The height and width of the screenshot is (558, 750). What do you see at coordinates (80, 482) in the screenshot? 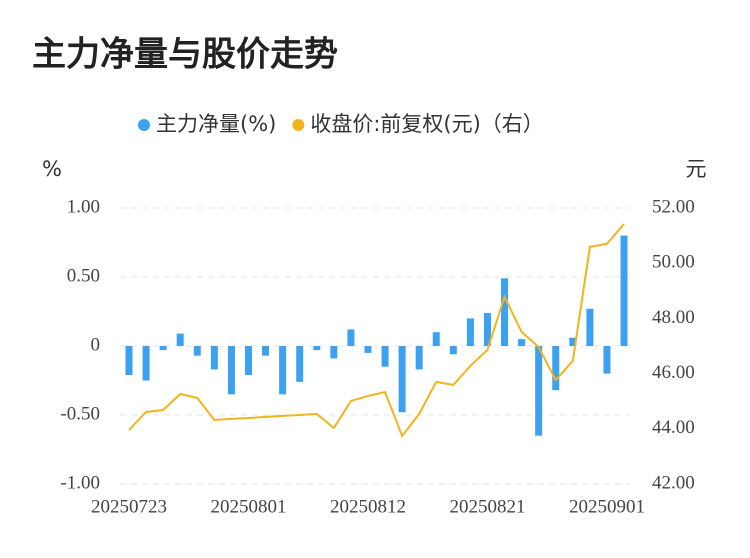
I see `y-tick-label: -1.00` at bounding box center [80, 482].